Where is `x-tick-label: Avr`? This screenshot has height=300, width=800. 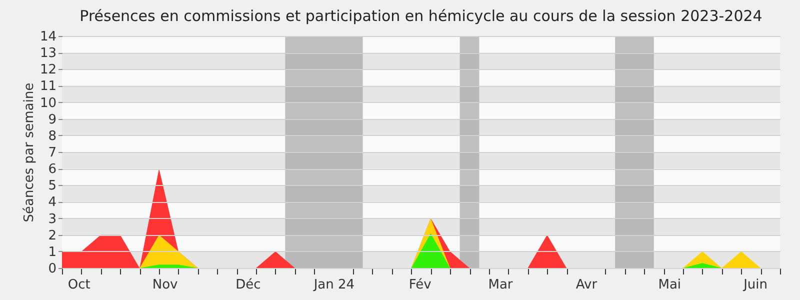 x-tick-label: Avr is located at coordinates (587, 285).